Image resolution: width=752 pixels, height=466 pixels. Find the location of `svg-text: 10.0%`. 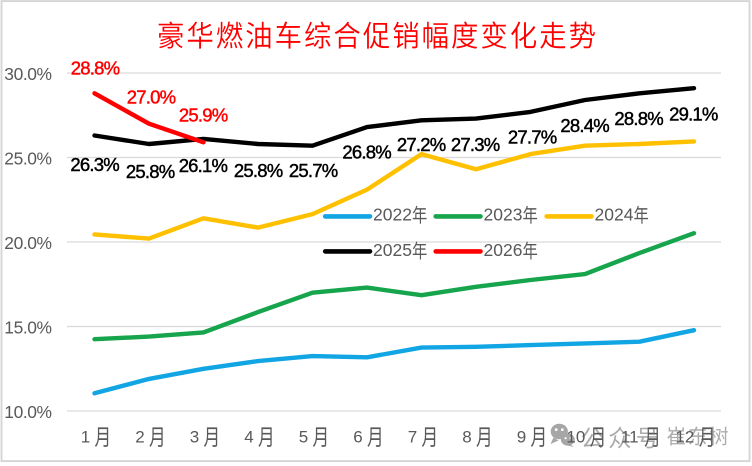

svg-text: 10.0% is located at coordinates (27, 412).